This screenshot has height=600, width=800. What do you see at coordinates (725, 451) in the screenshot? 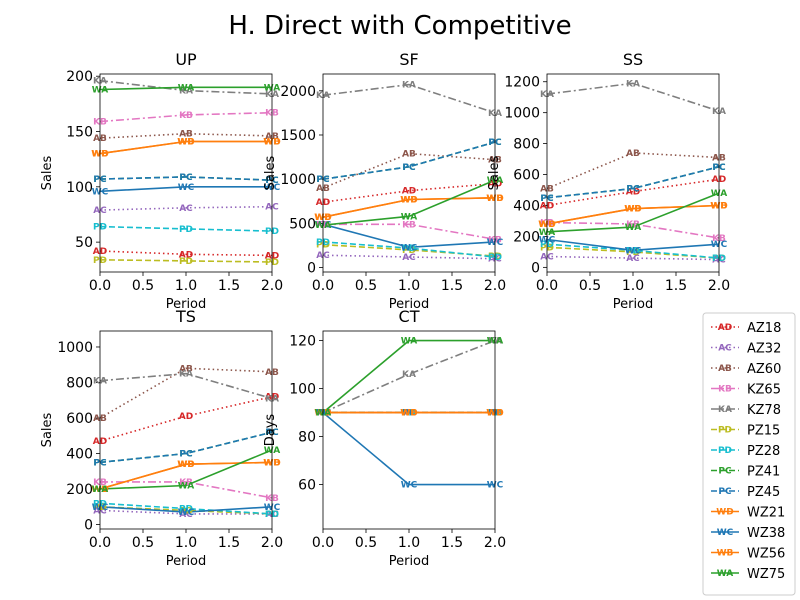
I see `legend-marker: PD` at bounding box center [725, 451].